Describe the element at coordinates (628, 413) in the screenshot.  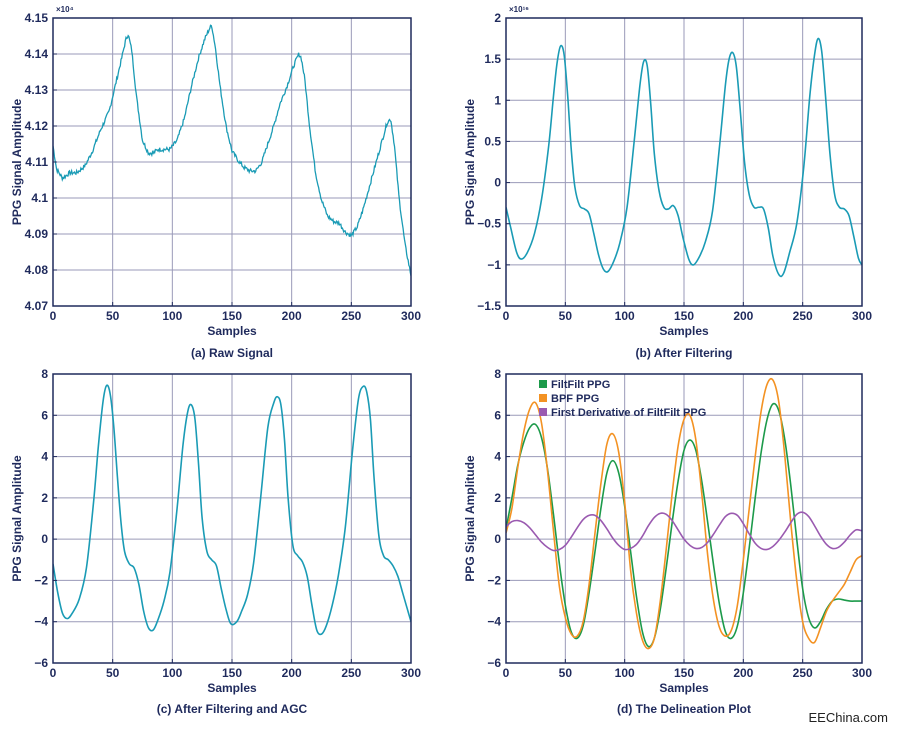
I see `legend-label-2: First Derivative of FiltFilt PPG` at that location.